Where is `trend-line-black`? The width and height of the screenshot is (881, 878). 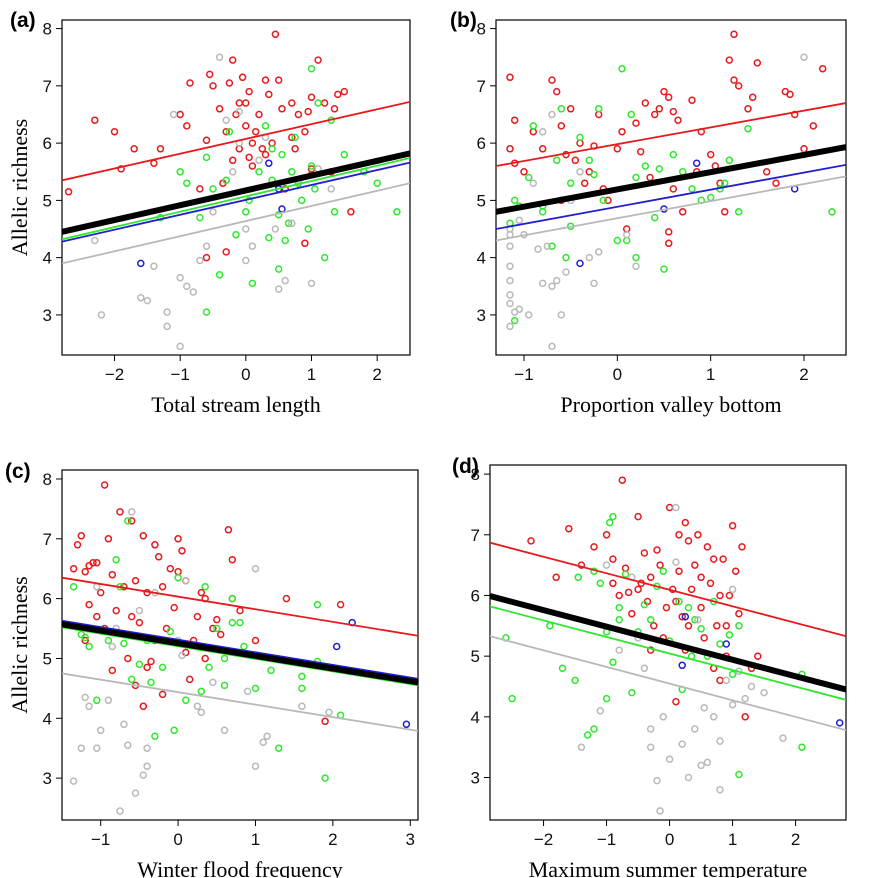 trend-line-black is located at coordinates (240, 653).